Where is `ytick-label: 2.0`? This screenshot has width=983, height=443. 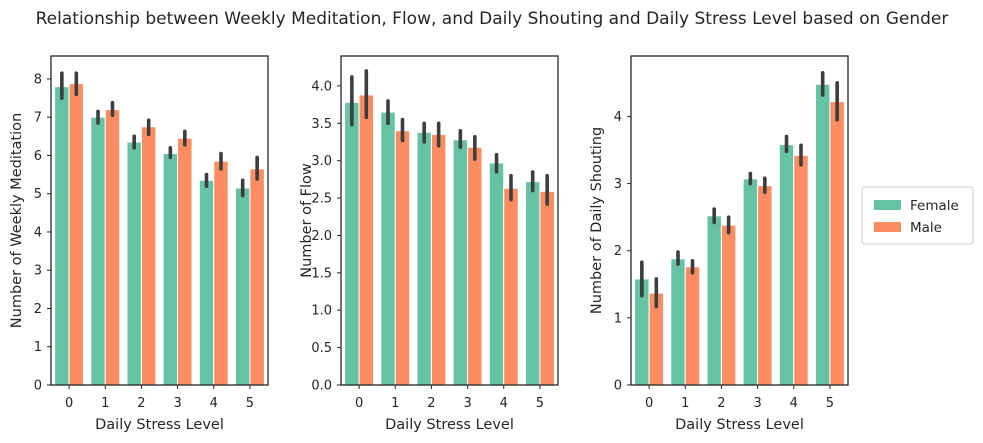 ytick-label: 2.0 is located at coordinates (321, 236).